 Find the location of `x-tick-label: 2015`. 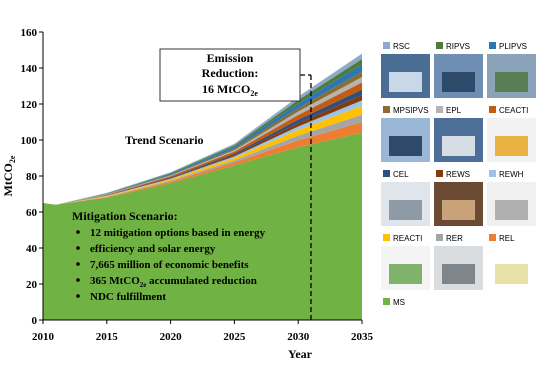

x-tick-label: 2015 is located at coordinates (107, 337).